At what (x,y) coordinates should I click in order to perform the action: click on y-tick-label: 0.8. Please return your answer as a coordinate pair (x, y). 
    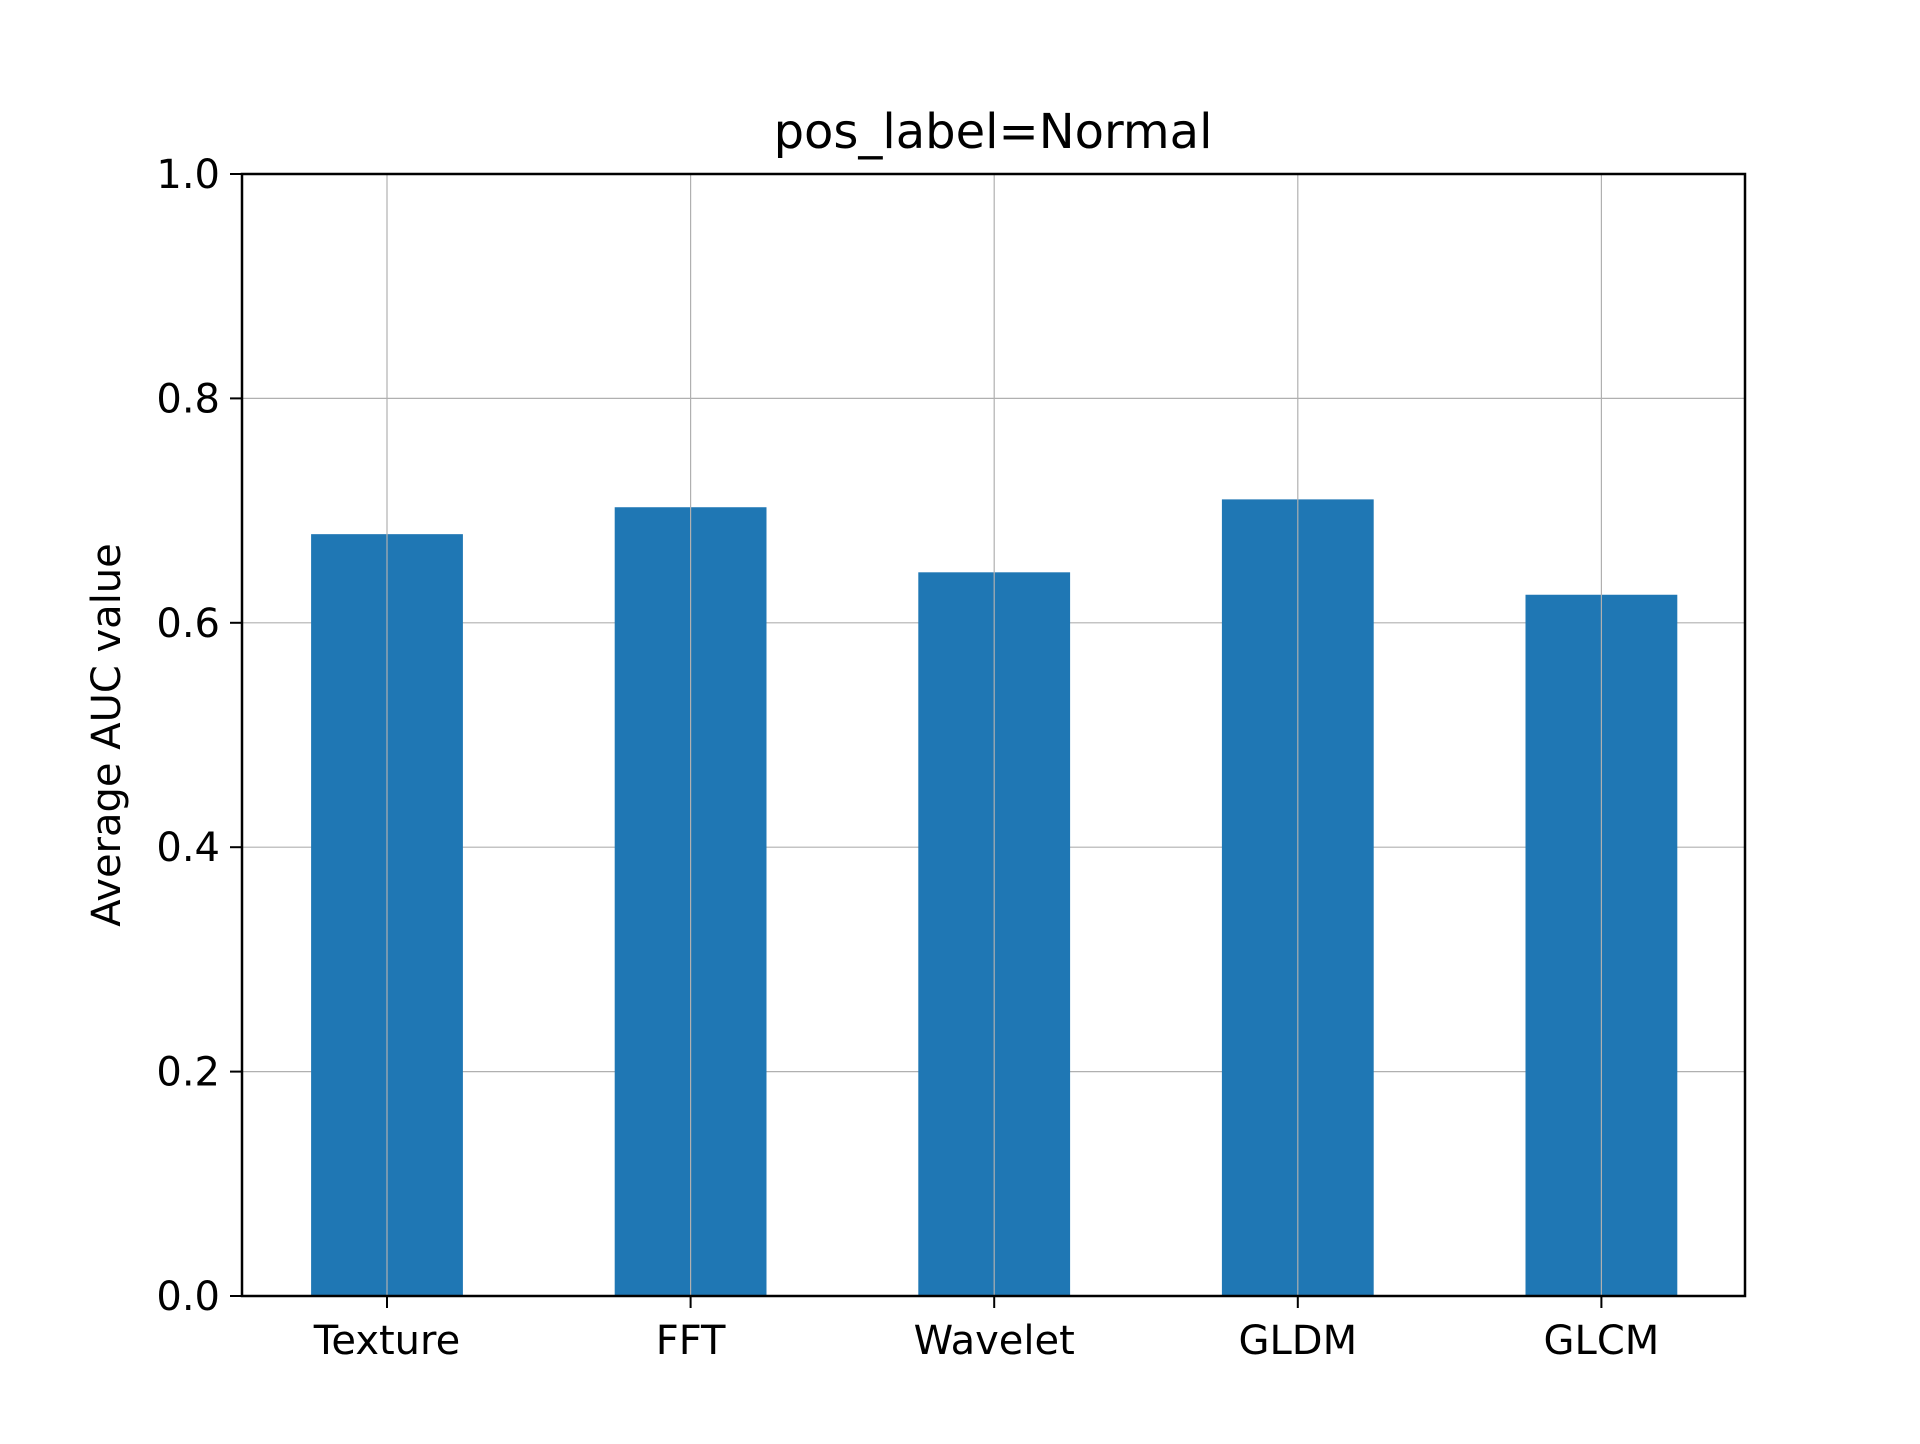
    Looking at the image, I should click on (188, 399).